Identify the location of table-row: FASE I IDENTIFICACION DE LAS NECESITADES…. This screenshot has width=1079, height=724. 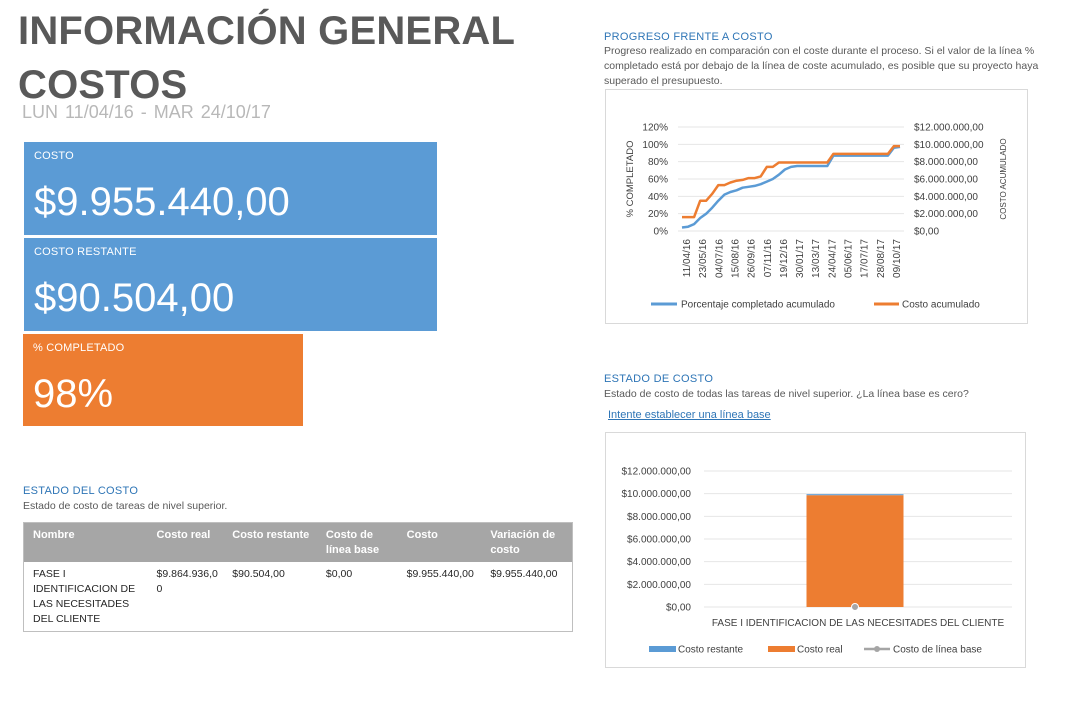
(298, 596).